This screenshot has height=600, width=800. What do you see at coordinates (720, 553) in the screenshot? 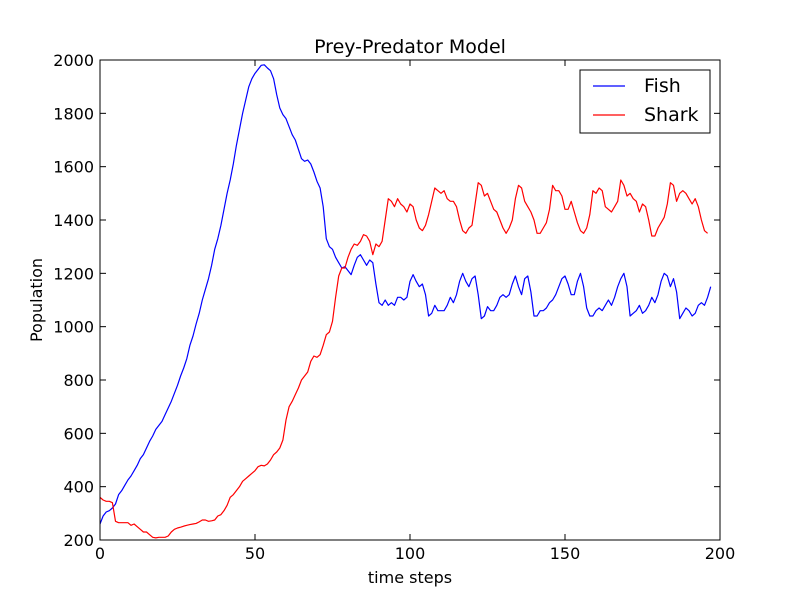
I see `x-tick-label: 200` at bounding box center [720, 553].